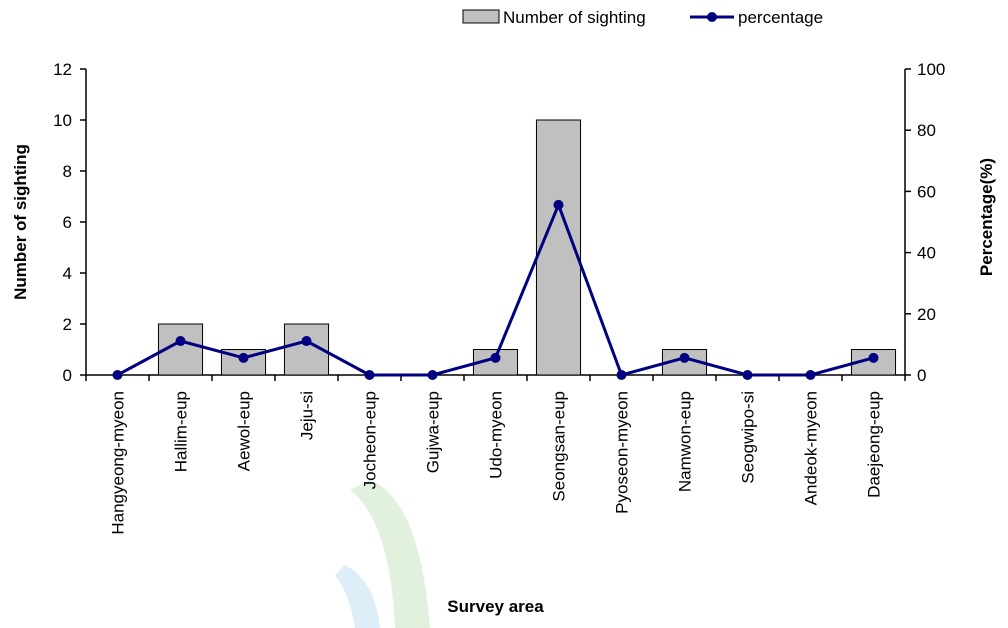 The image size is (1008, 628). Describe the element at coordinates (926, 253) in the screenshot. I see `y2-tick-label: 40` at that location.